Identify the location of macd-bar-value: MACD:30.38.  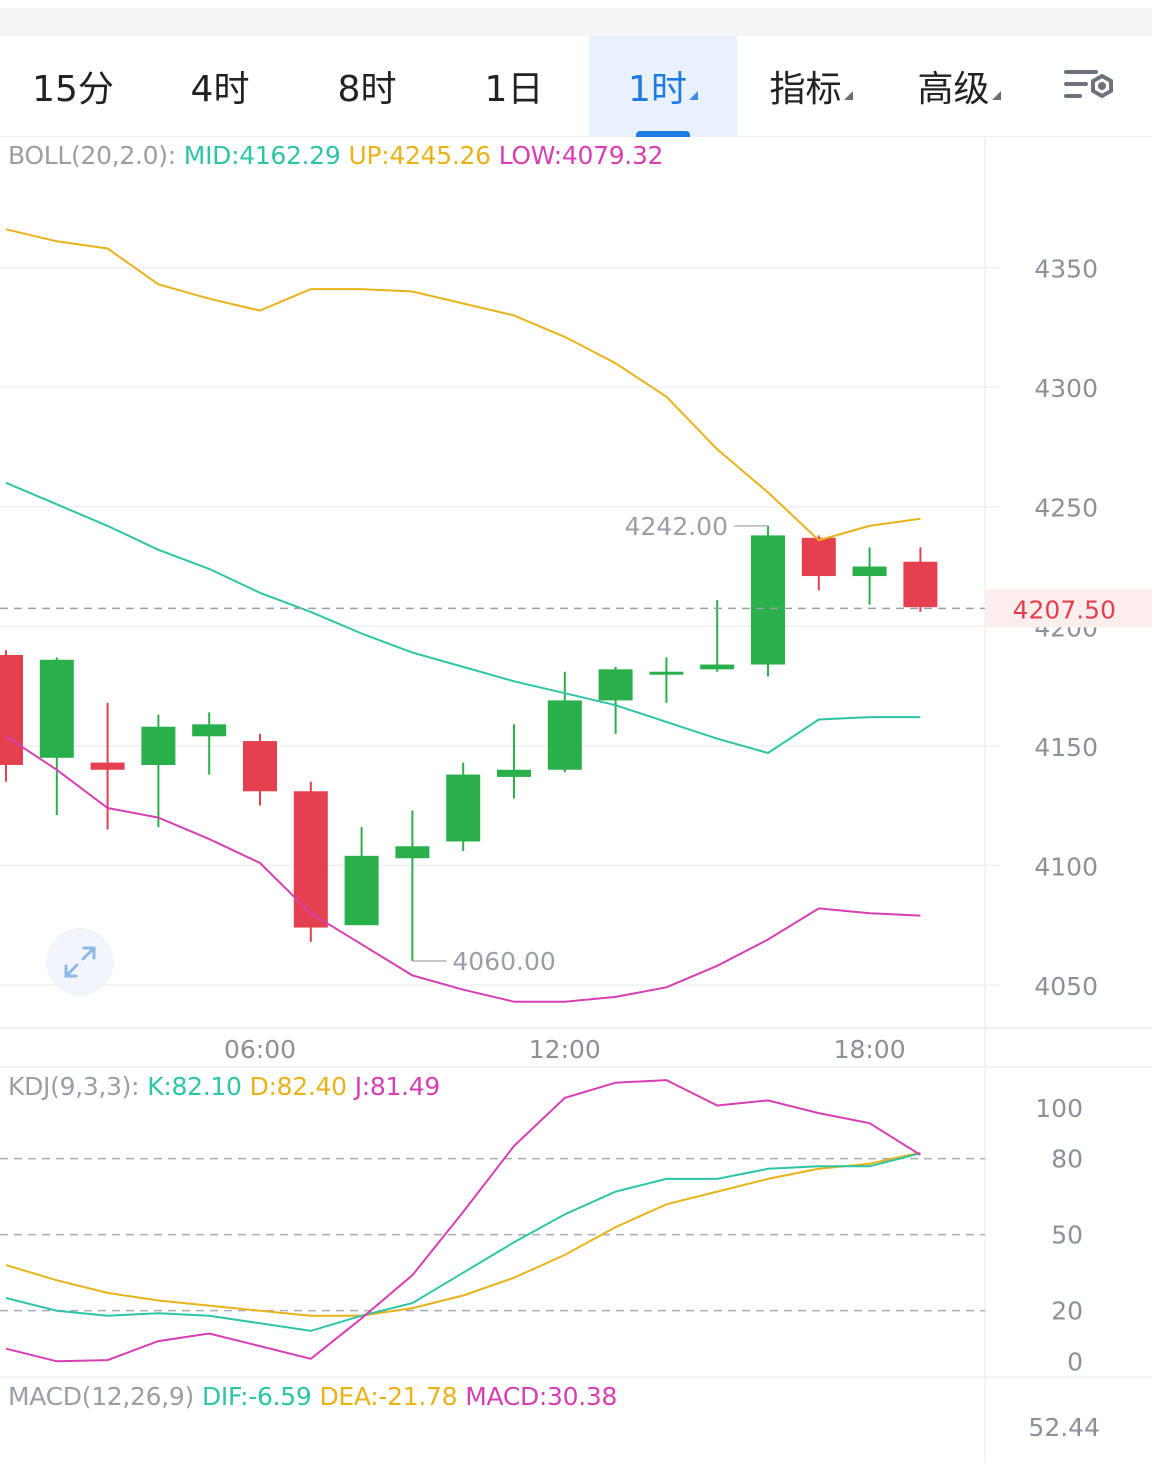
(541, 1396).